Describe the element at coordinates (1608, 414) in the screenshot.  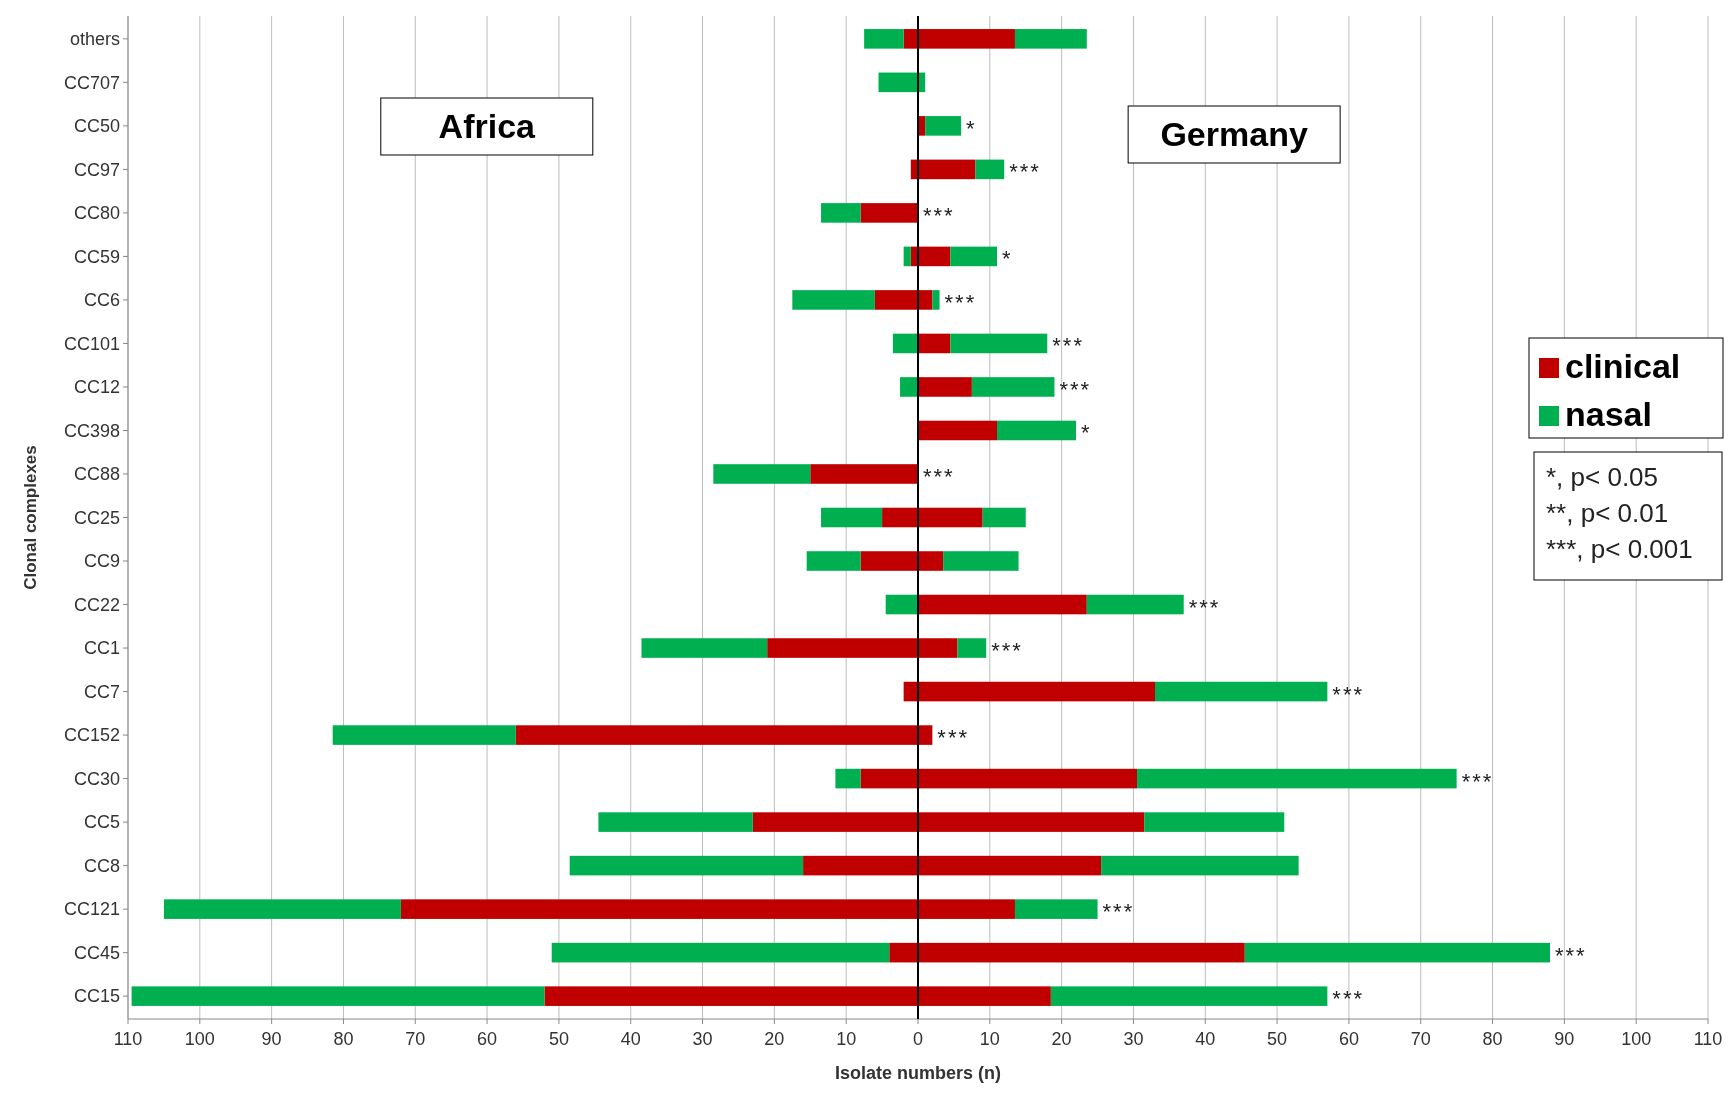
I see `legend-label: nasal` at that location.